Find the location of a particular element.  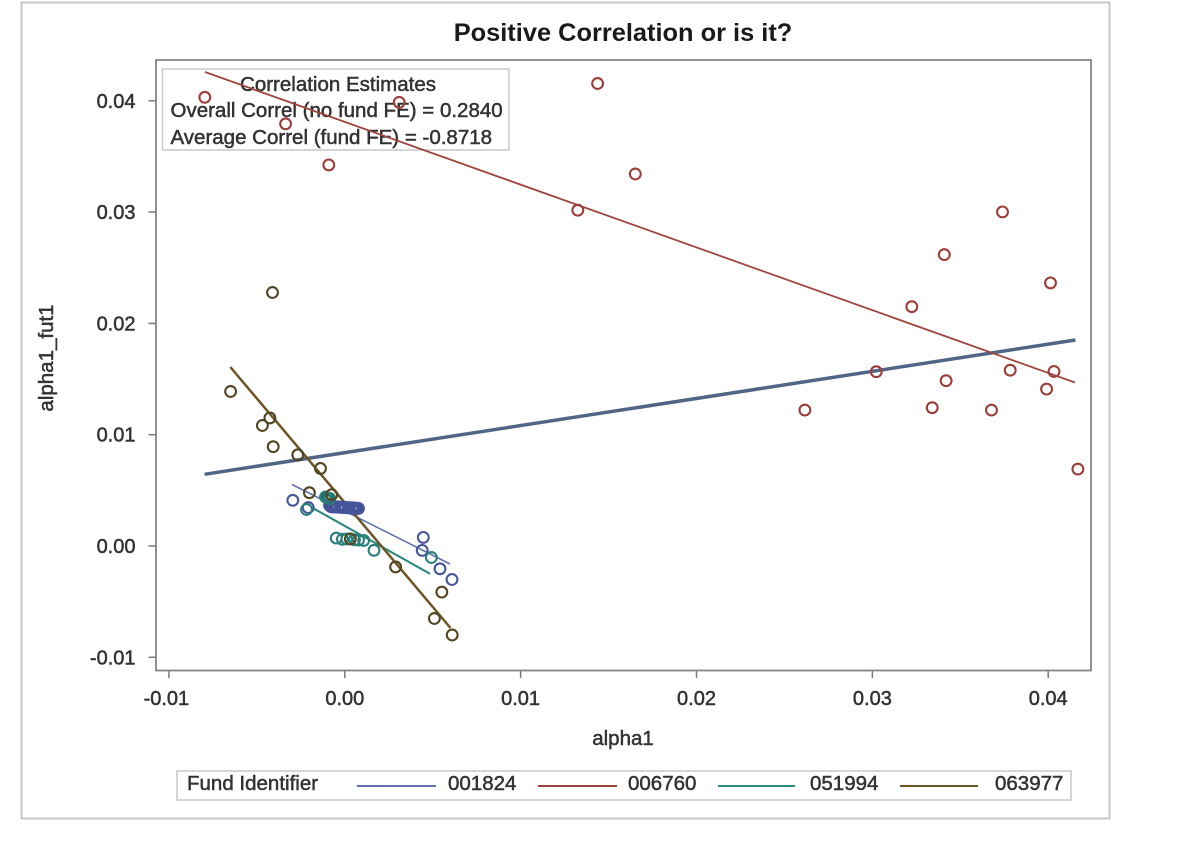

svg-text: 063977 is located at coordinates (1029, 783).